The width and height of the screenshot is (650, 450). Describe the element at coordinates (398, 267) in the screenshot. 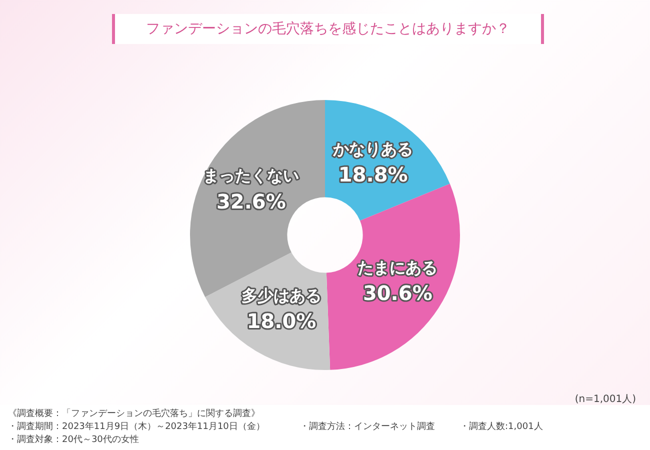

I see `slice-label: たまにある` at that location.